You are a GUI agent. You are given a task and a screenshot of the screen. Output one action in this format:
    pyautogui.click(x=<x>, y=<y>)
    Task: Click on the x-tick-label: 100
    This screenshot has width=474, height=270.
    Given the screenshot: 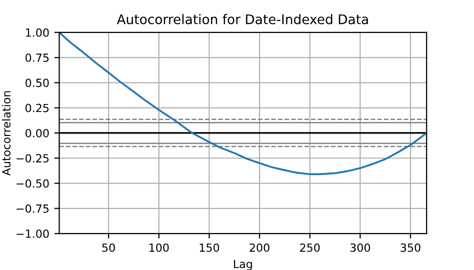 What is the action you would take?
    pyautogui.click(x=159, y=247)
    